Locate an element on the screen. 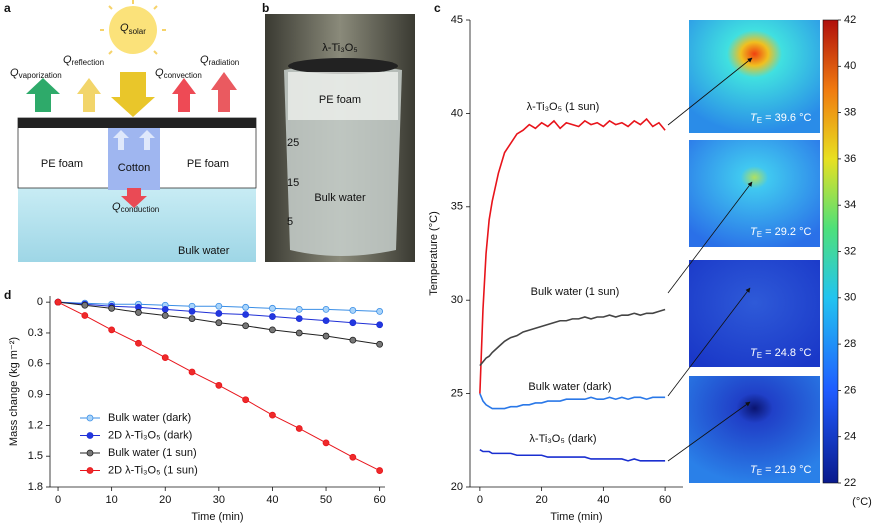 This screenshot has width=887, height=528. legend-label: 2D λ-Ti₃O₅ (dark) is located at coordinates (150, 435).